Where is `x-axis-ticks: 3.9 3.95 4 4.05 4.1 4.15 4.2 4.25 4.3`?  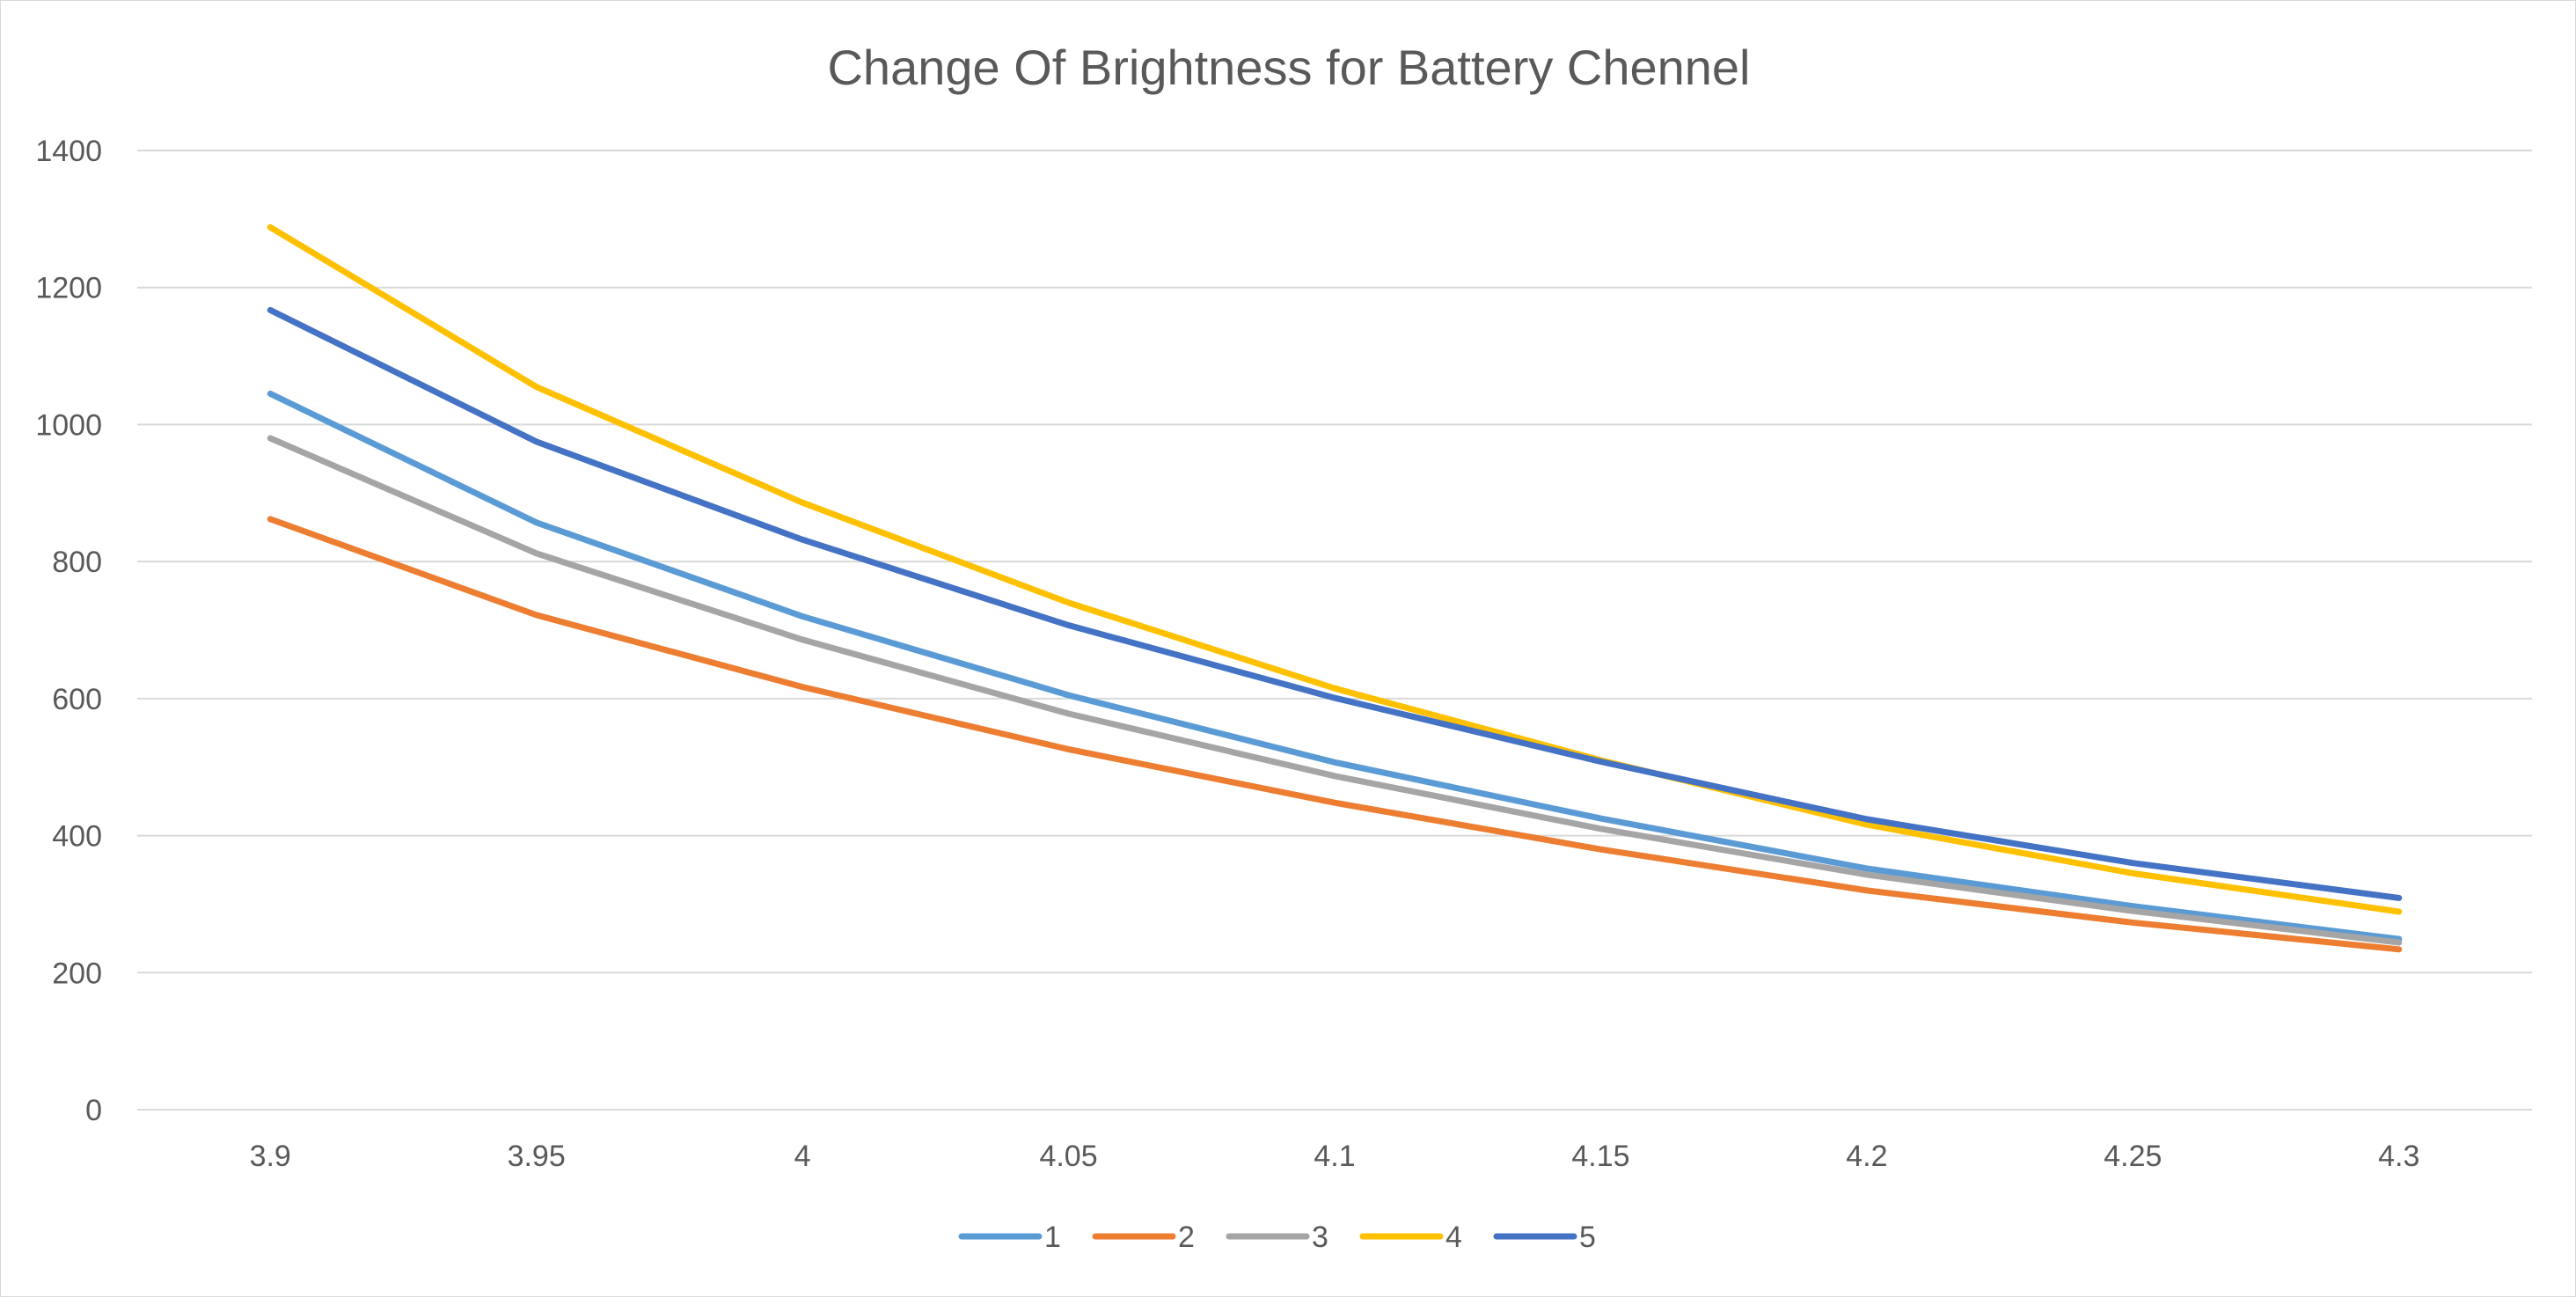
x-axis-ticks: 3.9 3.95 4 4.05 4.1 4.15 4.2 4.25 4.3 is located at coordinates (1335, 1156).